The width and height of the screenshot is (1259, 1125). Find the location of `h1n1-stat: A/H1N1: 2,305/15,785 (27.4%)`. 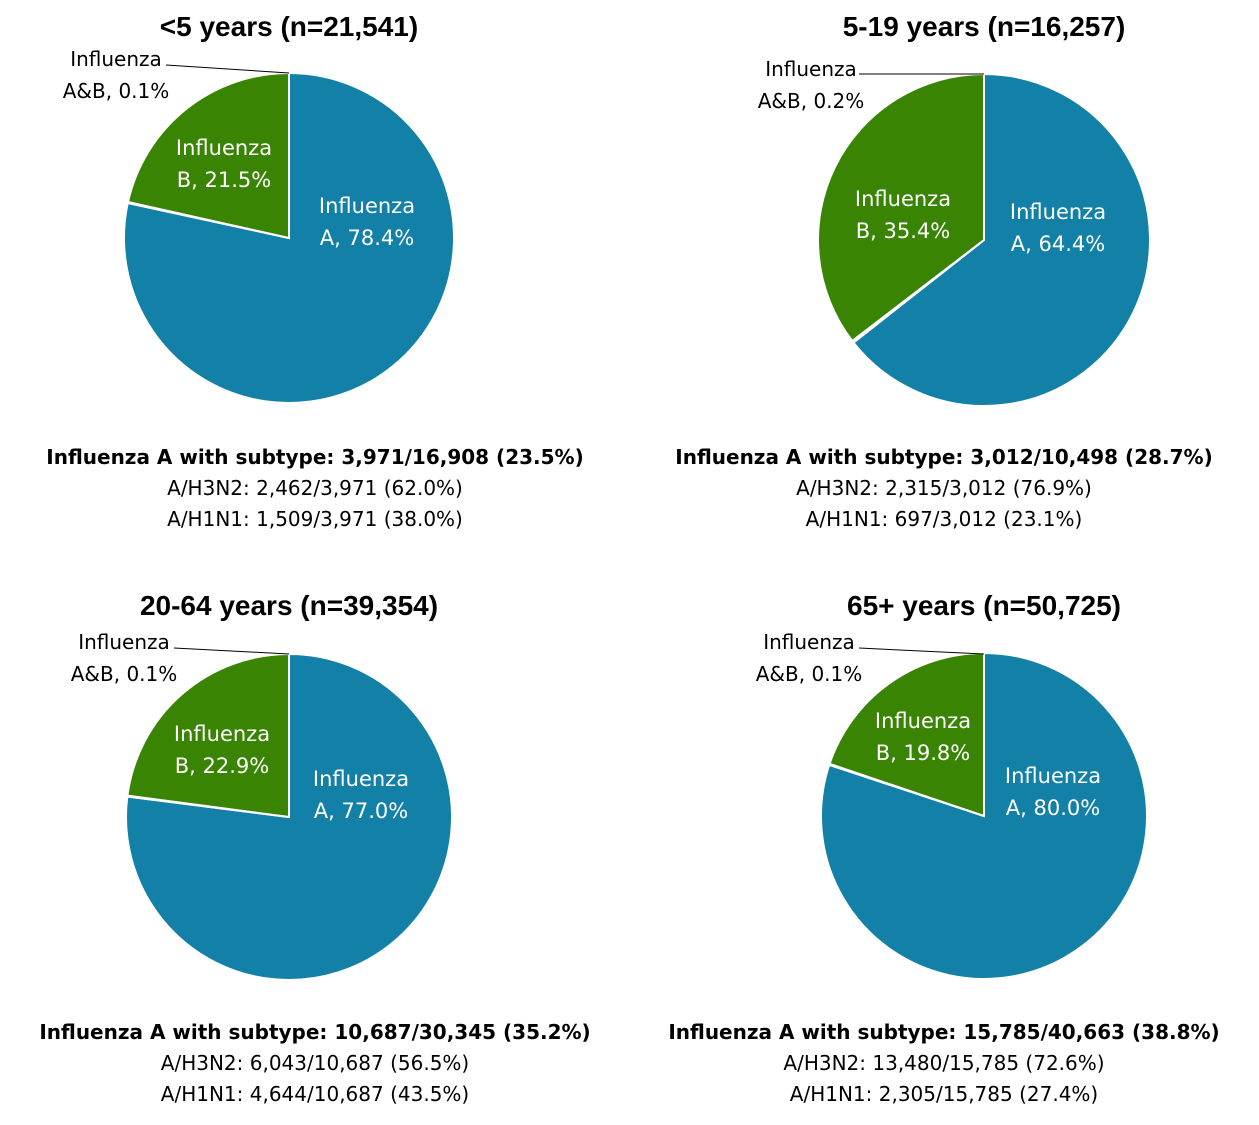

h1n1-stat: A/H1N1: 2,305/15,785 (27.4%) is located at coordinates (944, 1094).